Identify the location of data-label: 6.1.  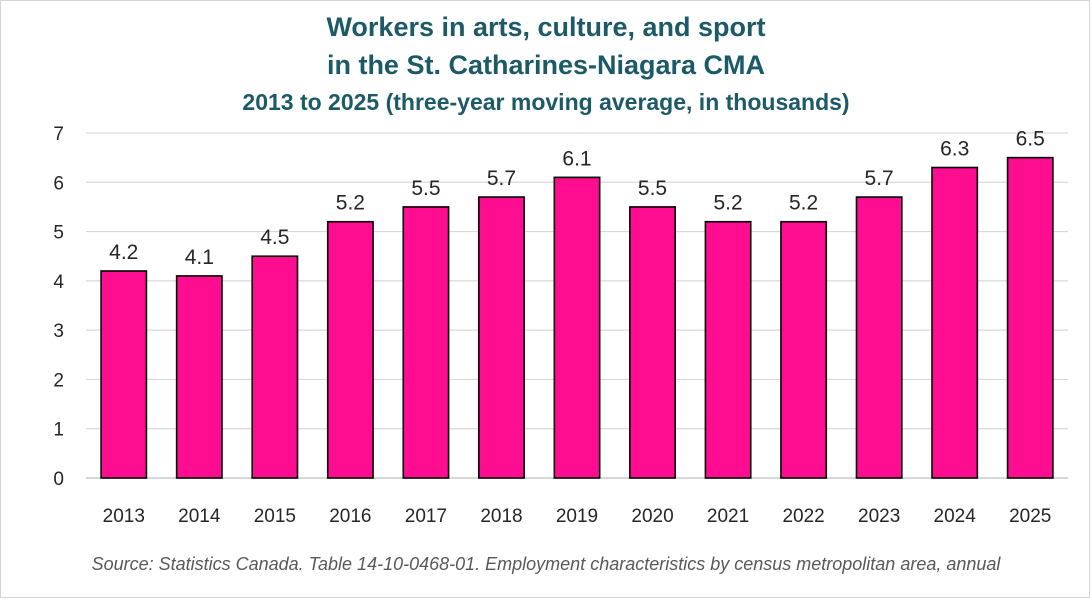
(576, 158).